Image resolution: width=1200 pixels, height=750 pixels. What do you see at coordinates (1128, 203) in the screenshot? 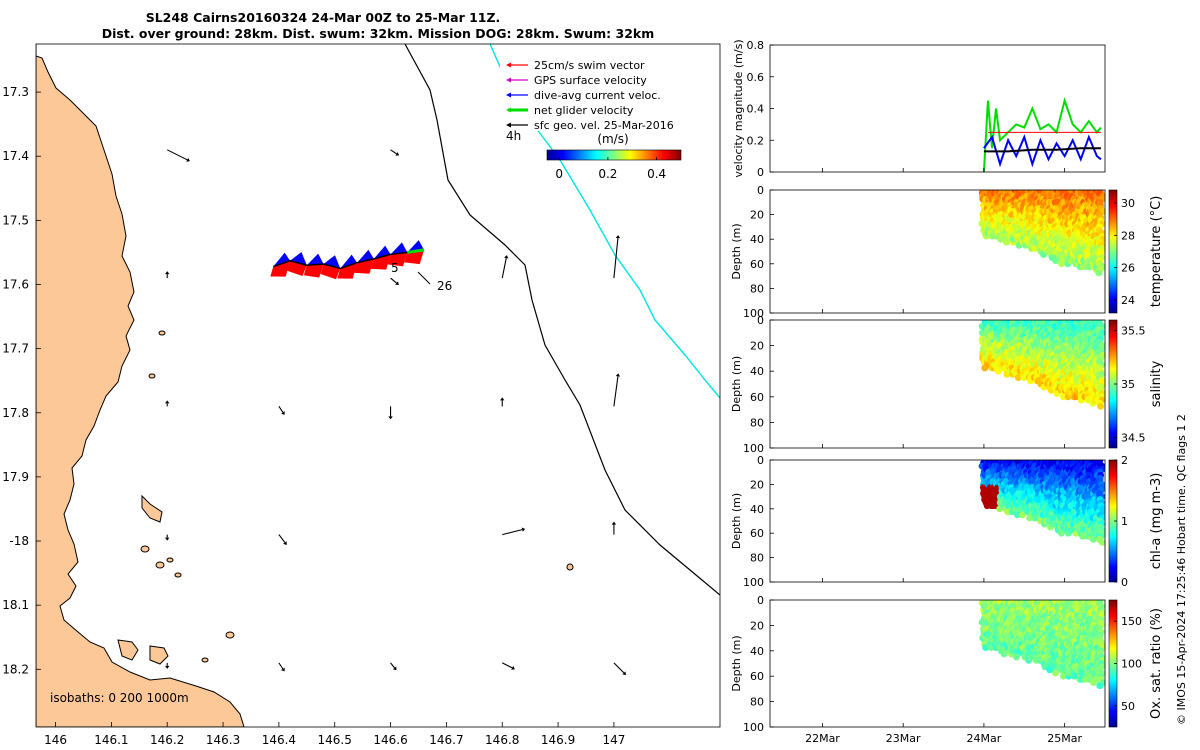
I see `colorbar-tick-label: 30` at bounding box center [1128, 203].